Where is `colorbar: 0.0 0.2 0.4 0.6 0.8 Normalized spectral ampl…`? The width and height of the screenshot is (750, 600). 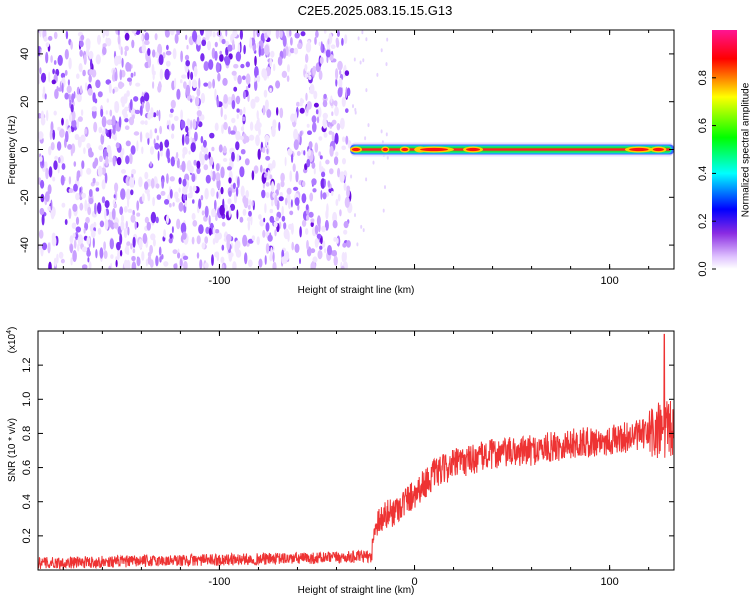 colorbar: 0.0 0.2 0.4 0.6 0.8 Normalized spectral ampl… is located at coordinates (723, 153).